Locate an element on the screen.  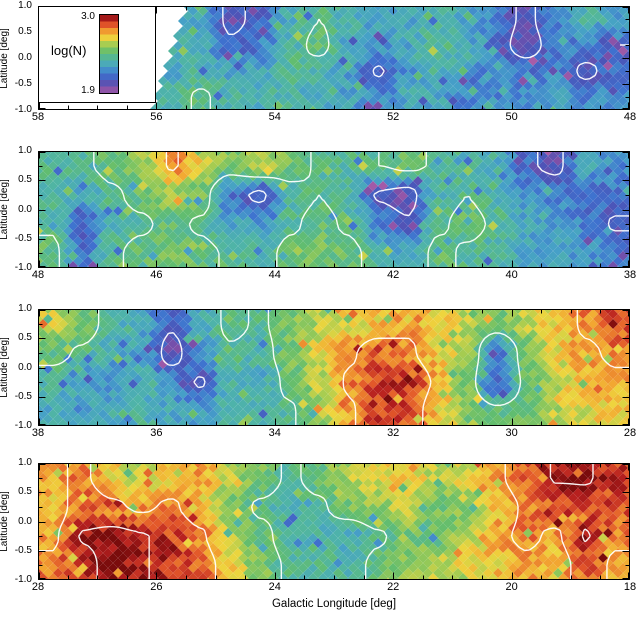
x-tick-label: 34 is located at coordinates (274, 433).